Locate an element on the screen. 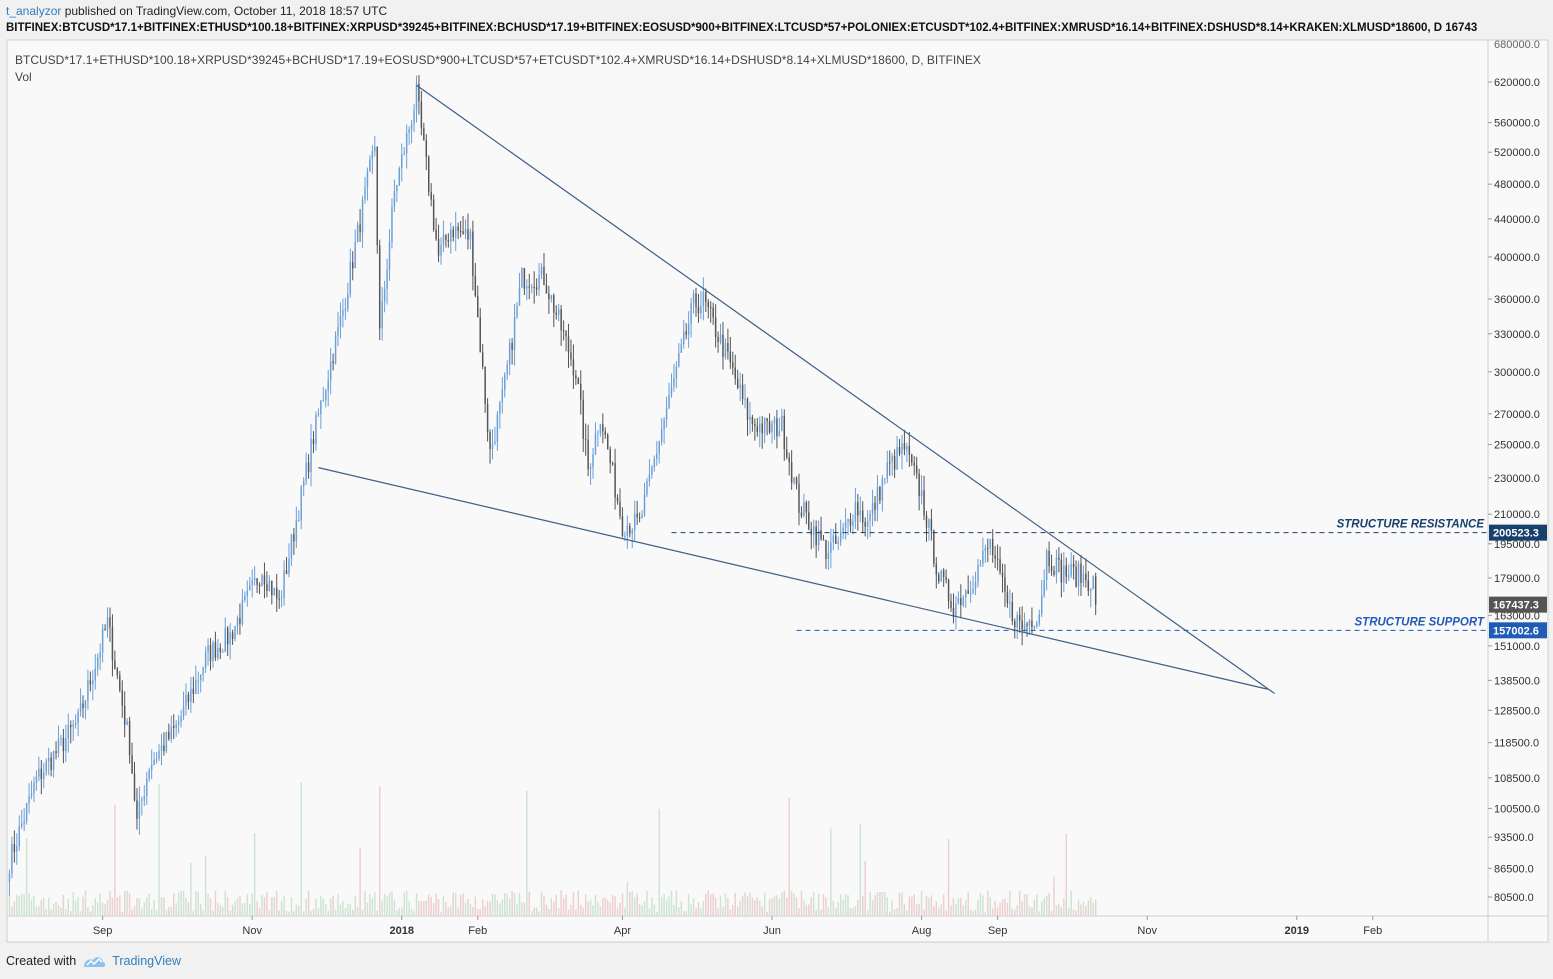 The image size is (1553, 979). tradingview-brand: TradingView is located at coordinates (131, 961).